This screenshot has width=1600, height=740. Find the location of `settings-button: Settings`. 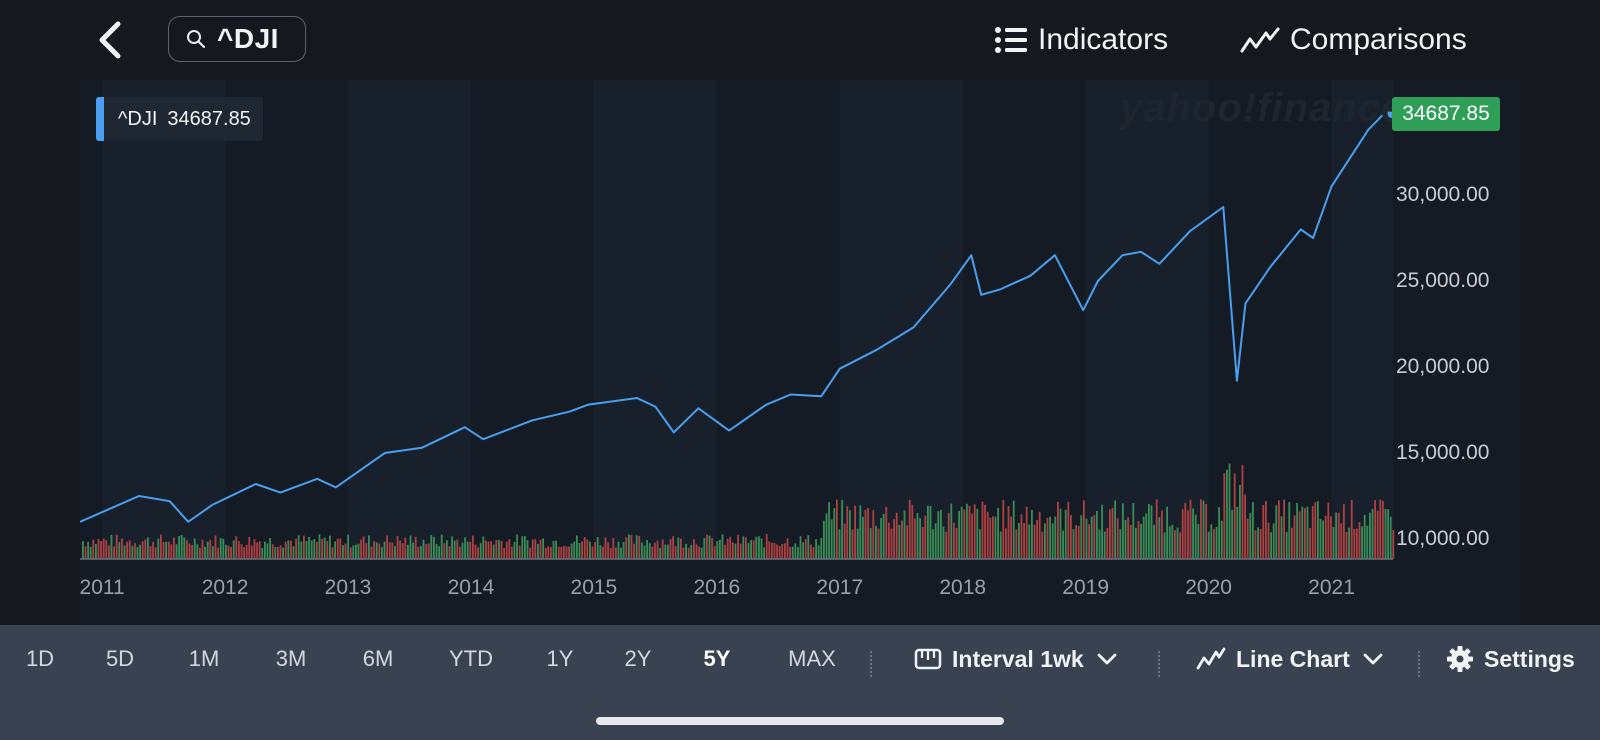

settings-button: Settings is located at coordinates (1510, 659).